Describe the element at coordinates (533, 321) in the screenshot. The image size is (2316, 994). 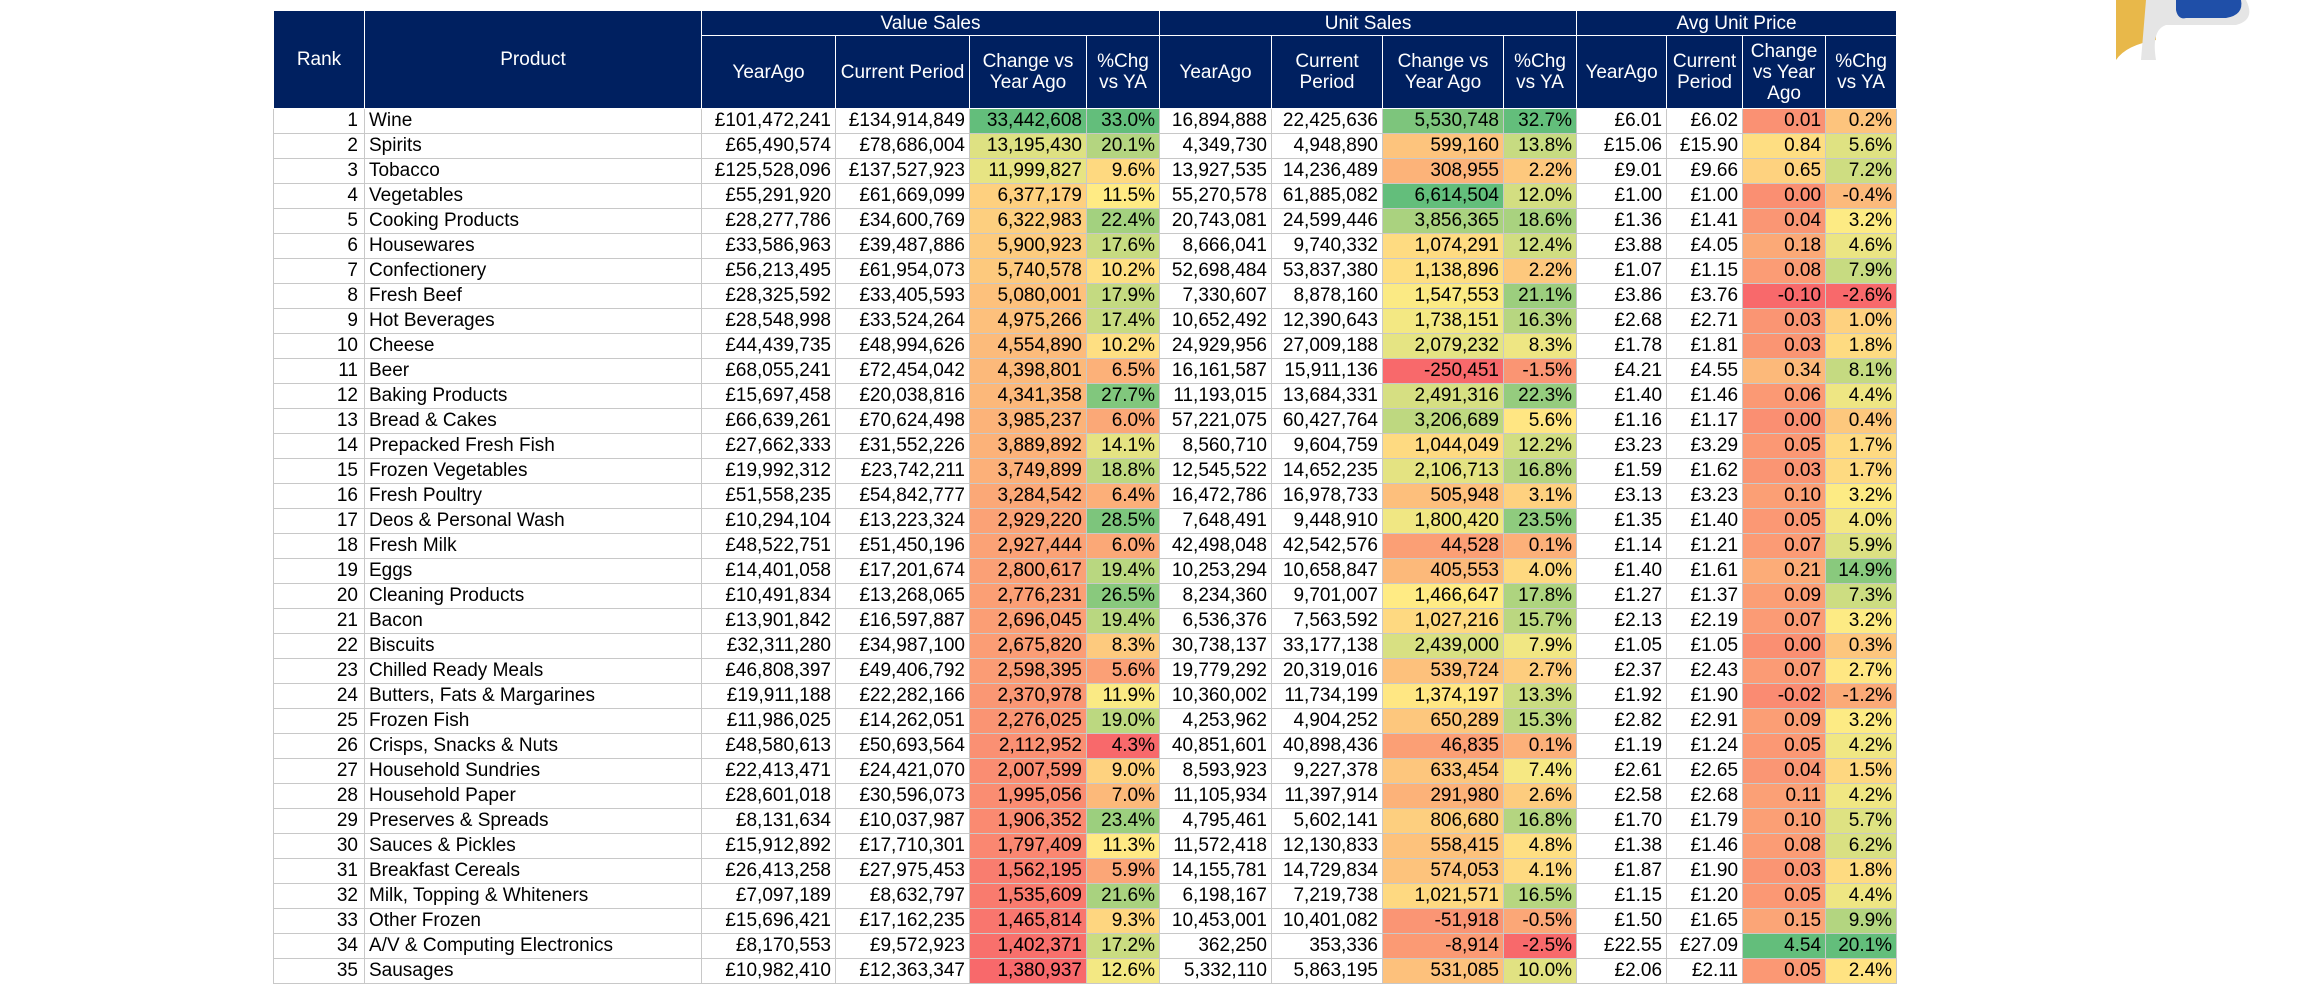
I see `product-cell: Hot Beverages` at that location.